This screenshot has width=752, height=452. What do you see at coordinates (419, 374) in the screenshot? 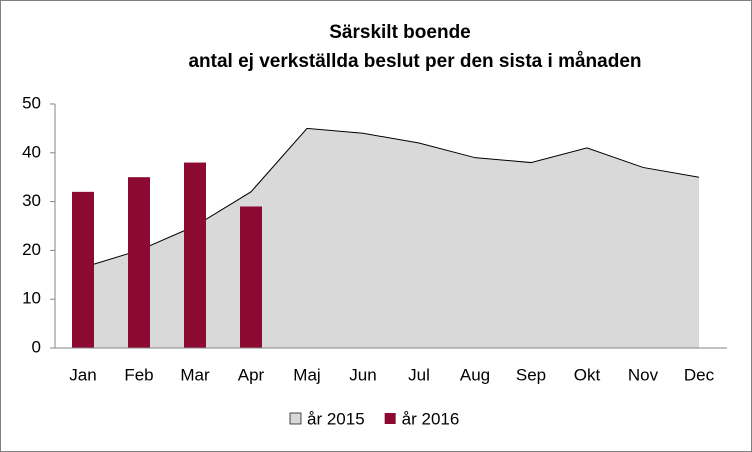
I see `x-tick-label: Jul` at bounding box center [419, 374].